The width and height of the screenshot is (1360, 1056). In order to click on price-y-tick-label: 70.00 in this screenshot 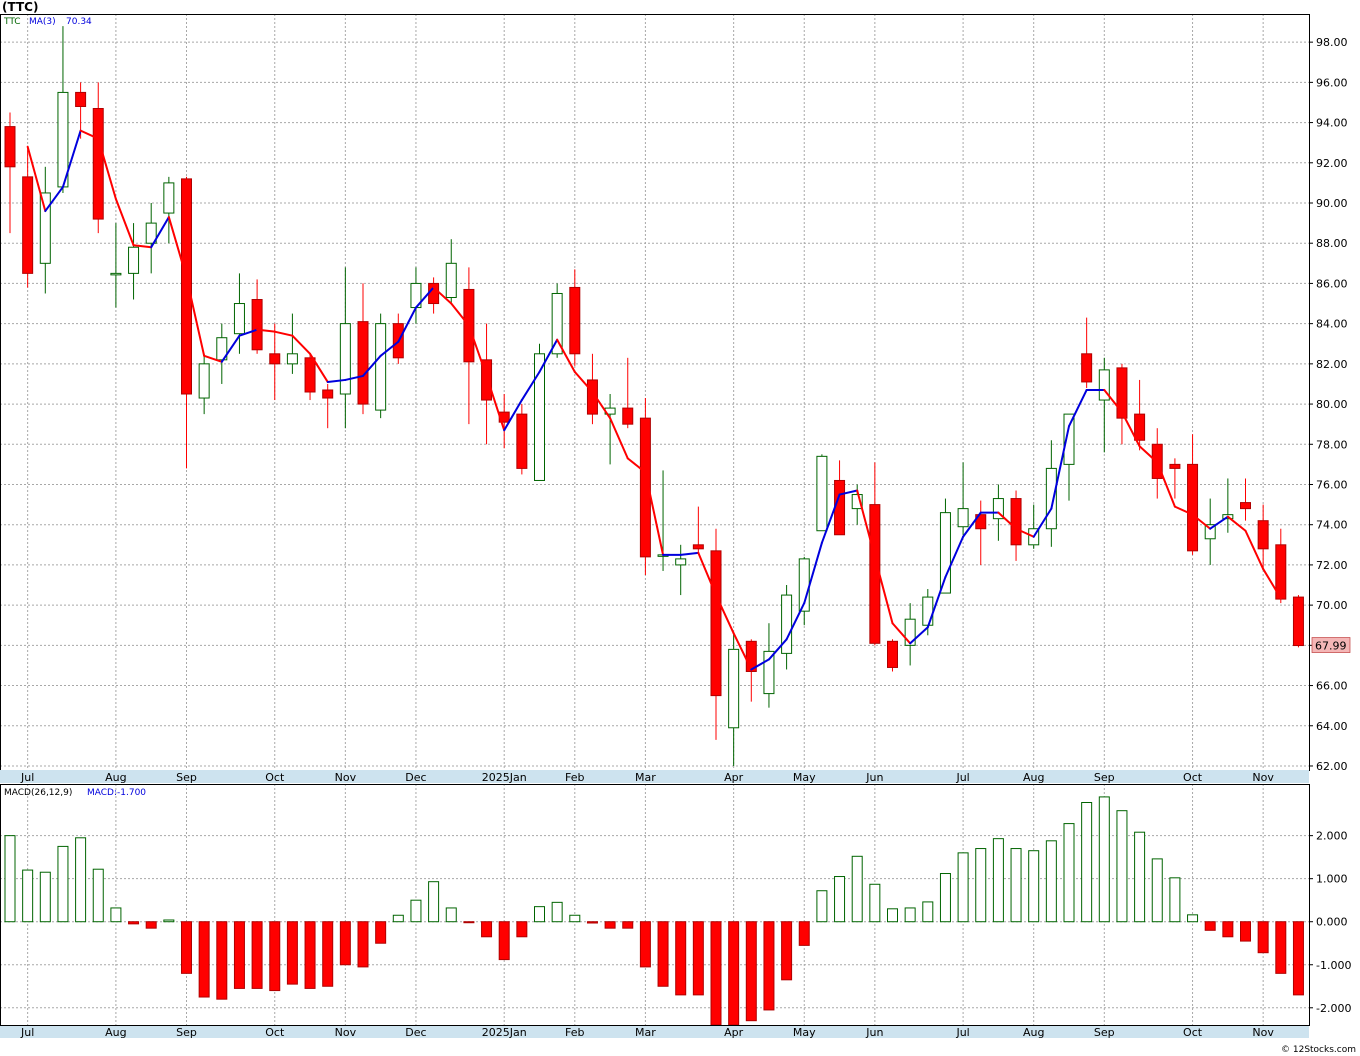, I will do `click(1332, 605)`.